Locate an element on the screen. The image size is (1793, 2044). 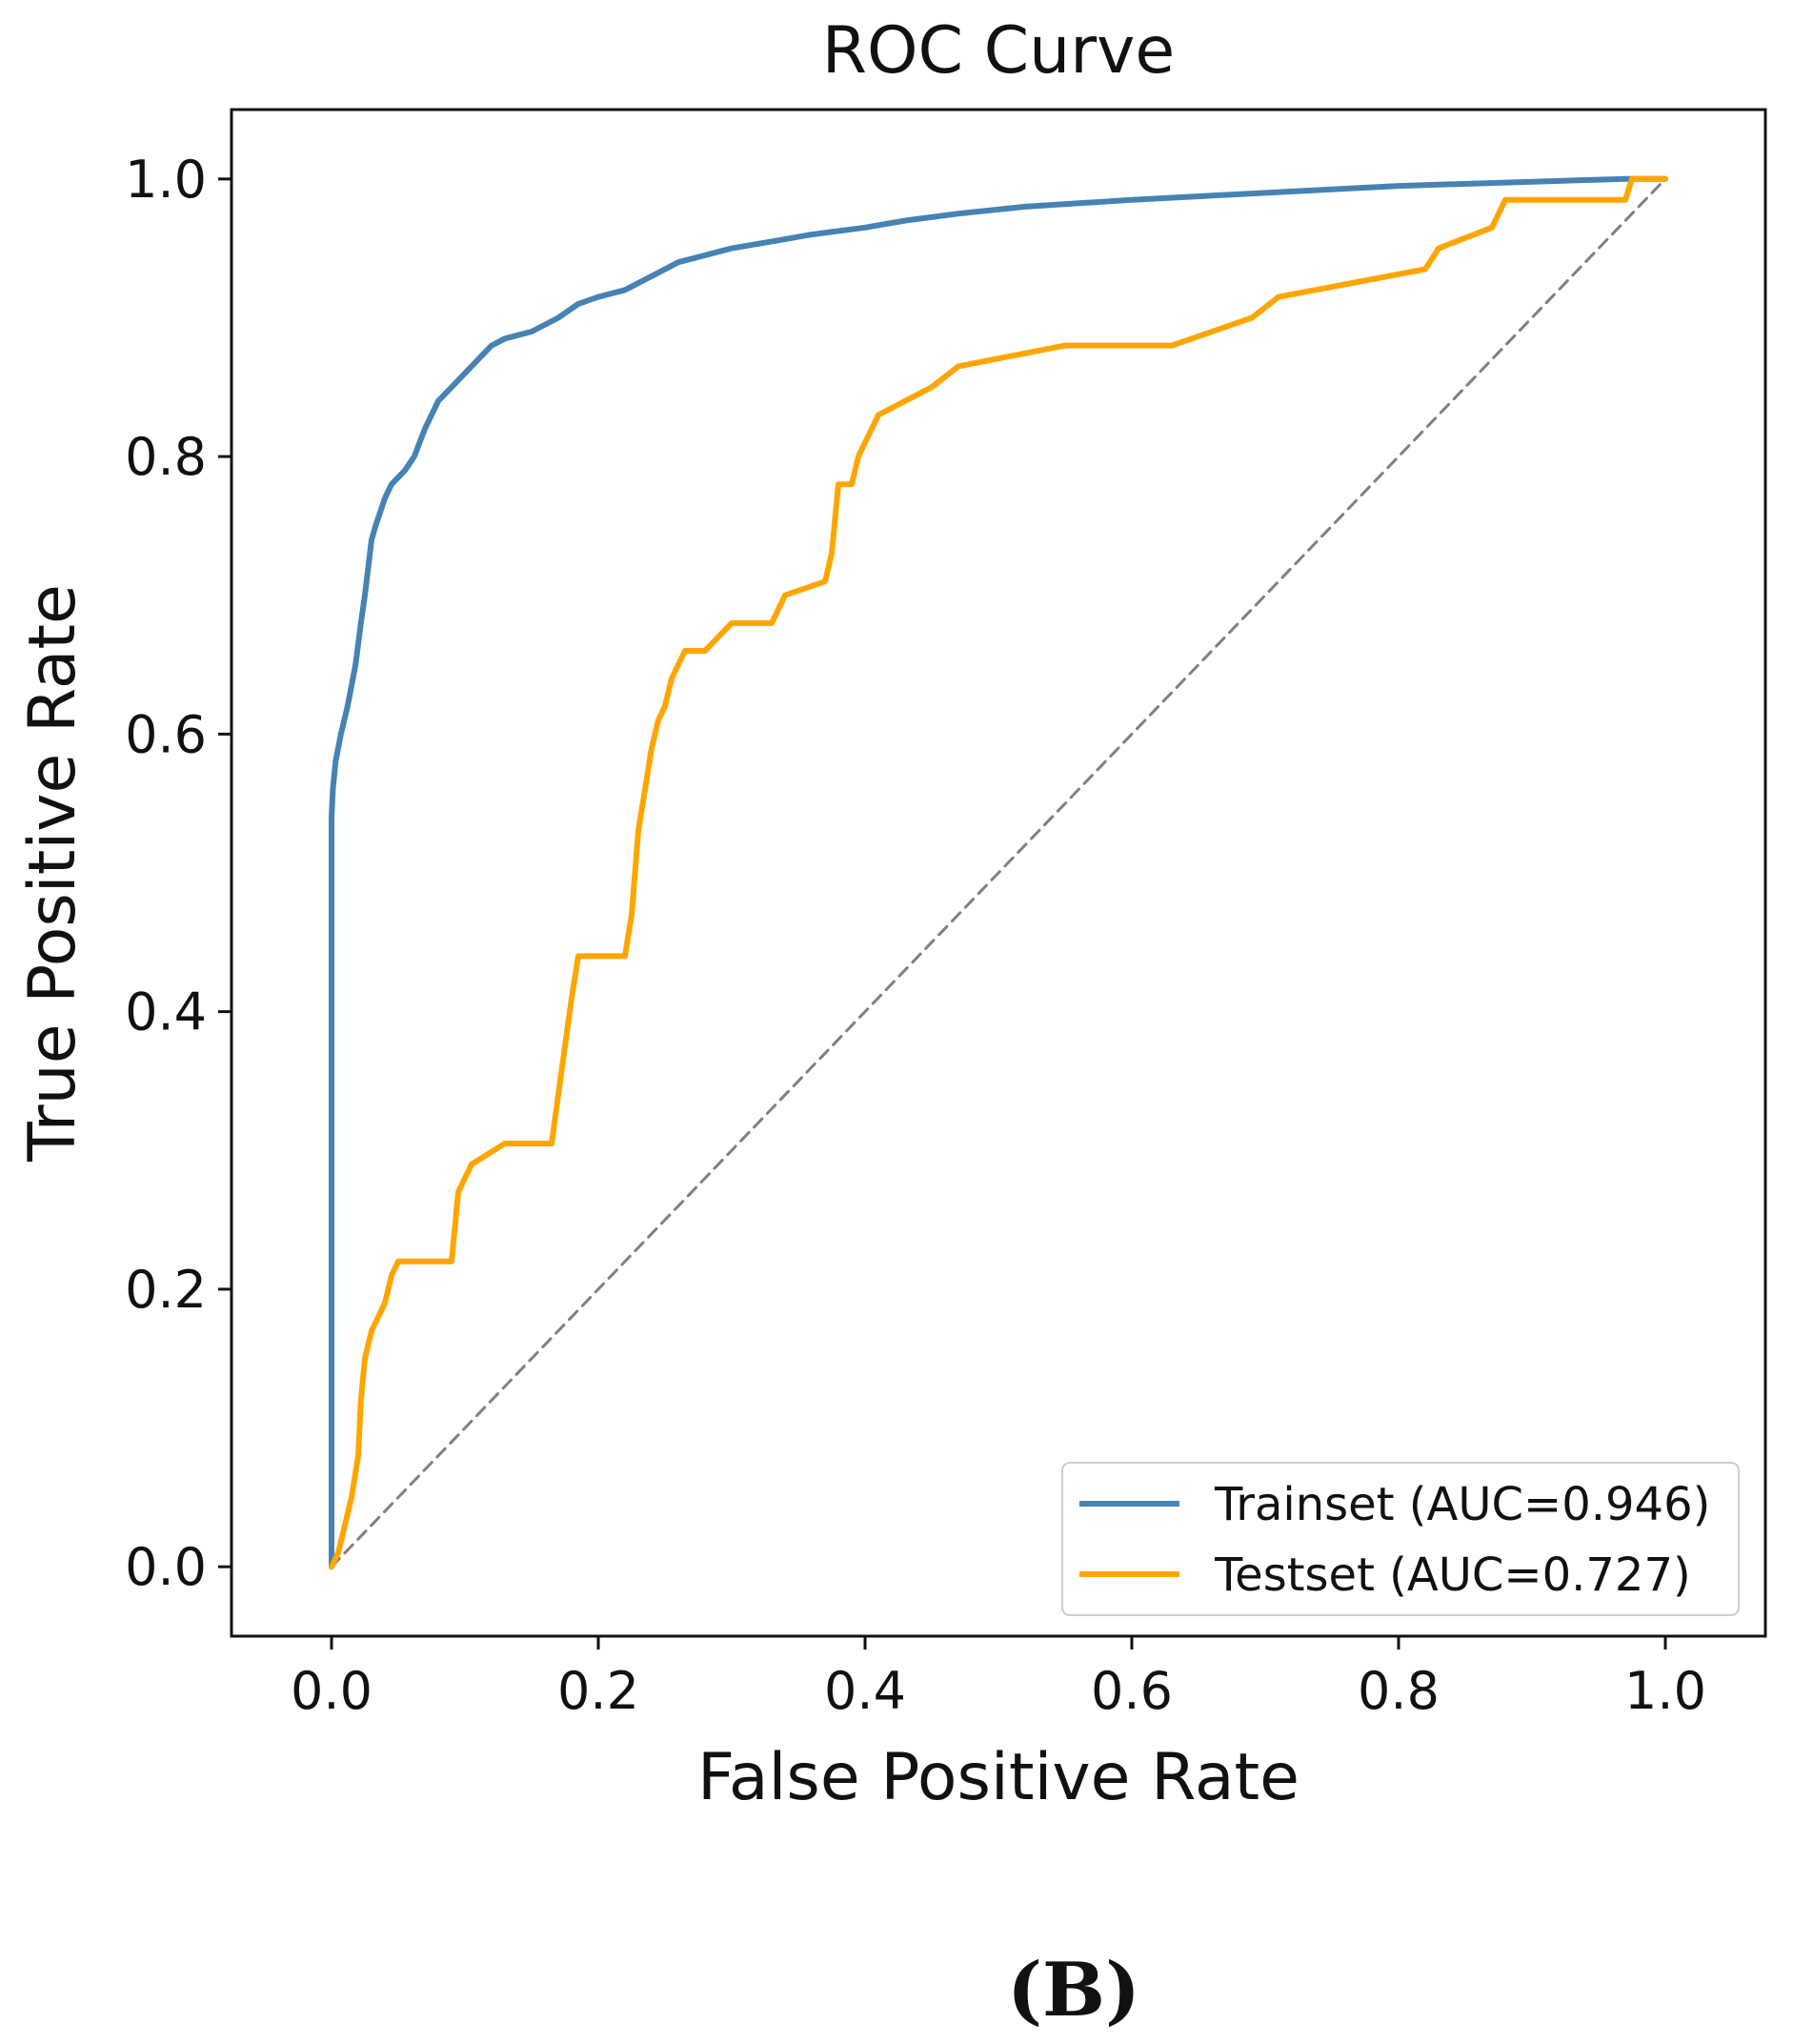
x-tick-label: 0.8 is located at coordinates (1399, 1691).